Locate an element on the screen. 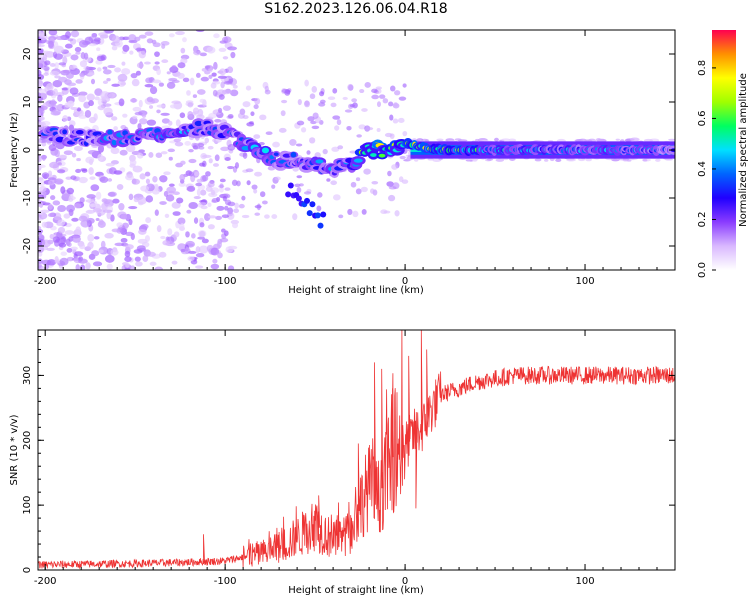 Image resolution: width=750 pixels, height=600 pixels. snr-xtick-label: 100 is located at coordinates (584, 581).